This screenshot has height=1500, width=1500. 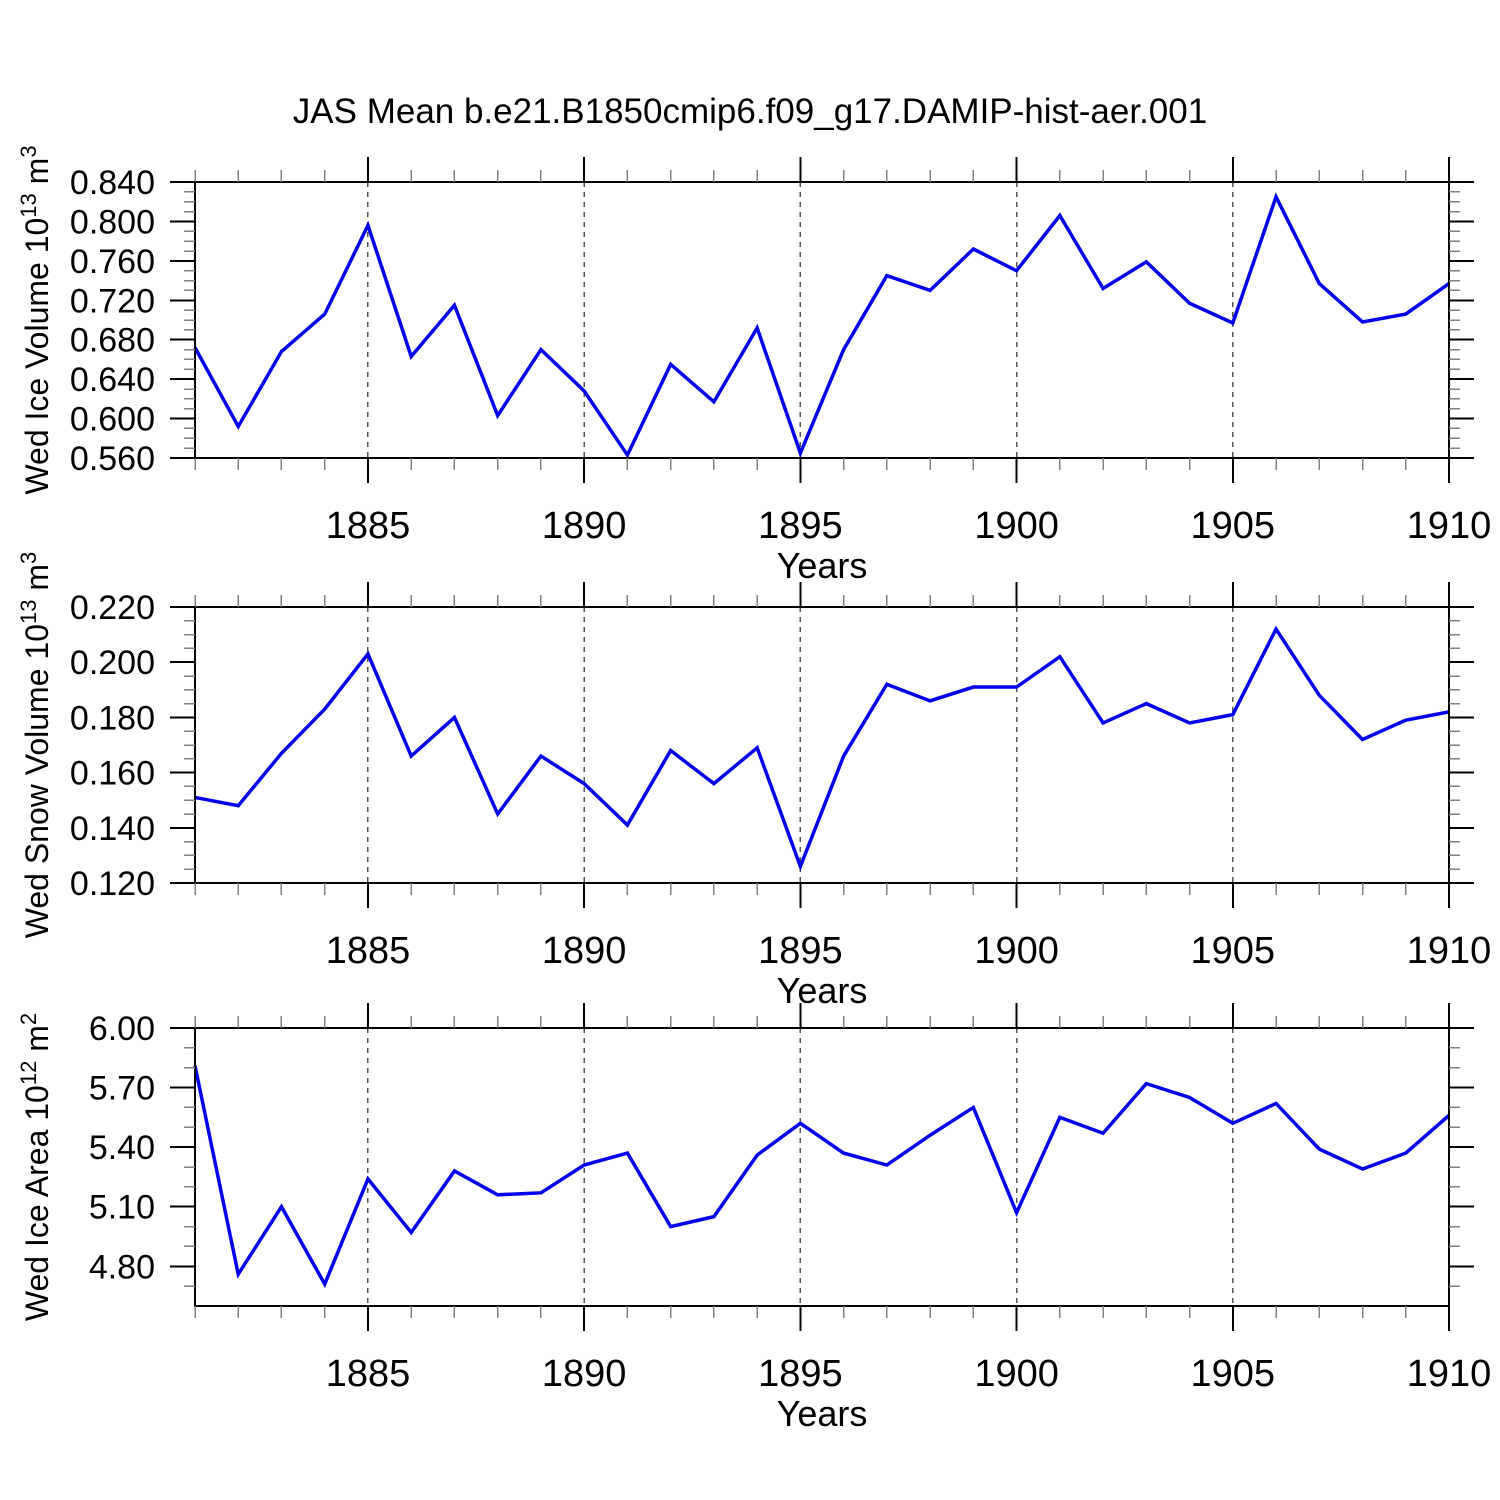 I want to click on y-tick-label: 0.600, so click(x=112, y=420).